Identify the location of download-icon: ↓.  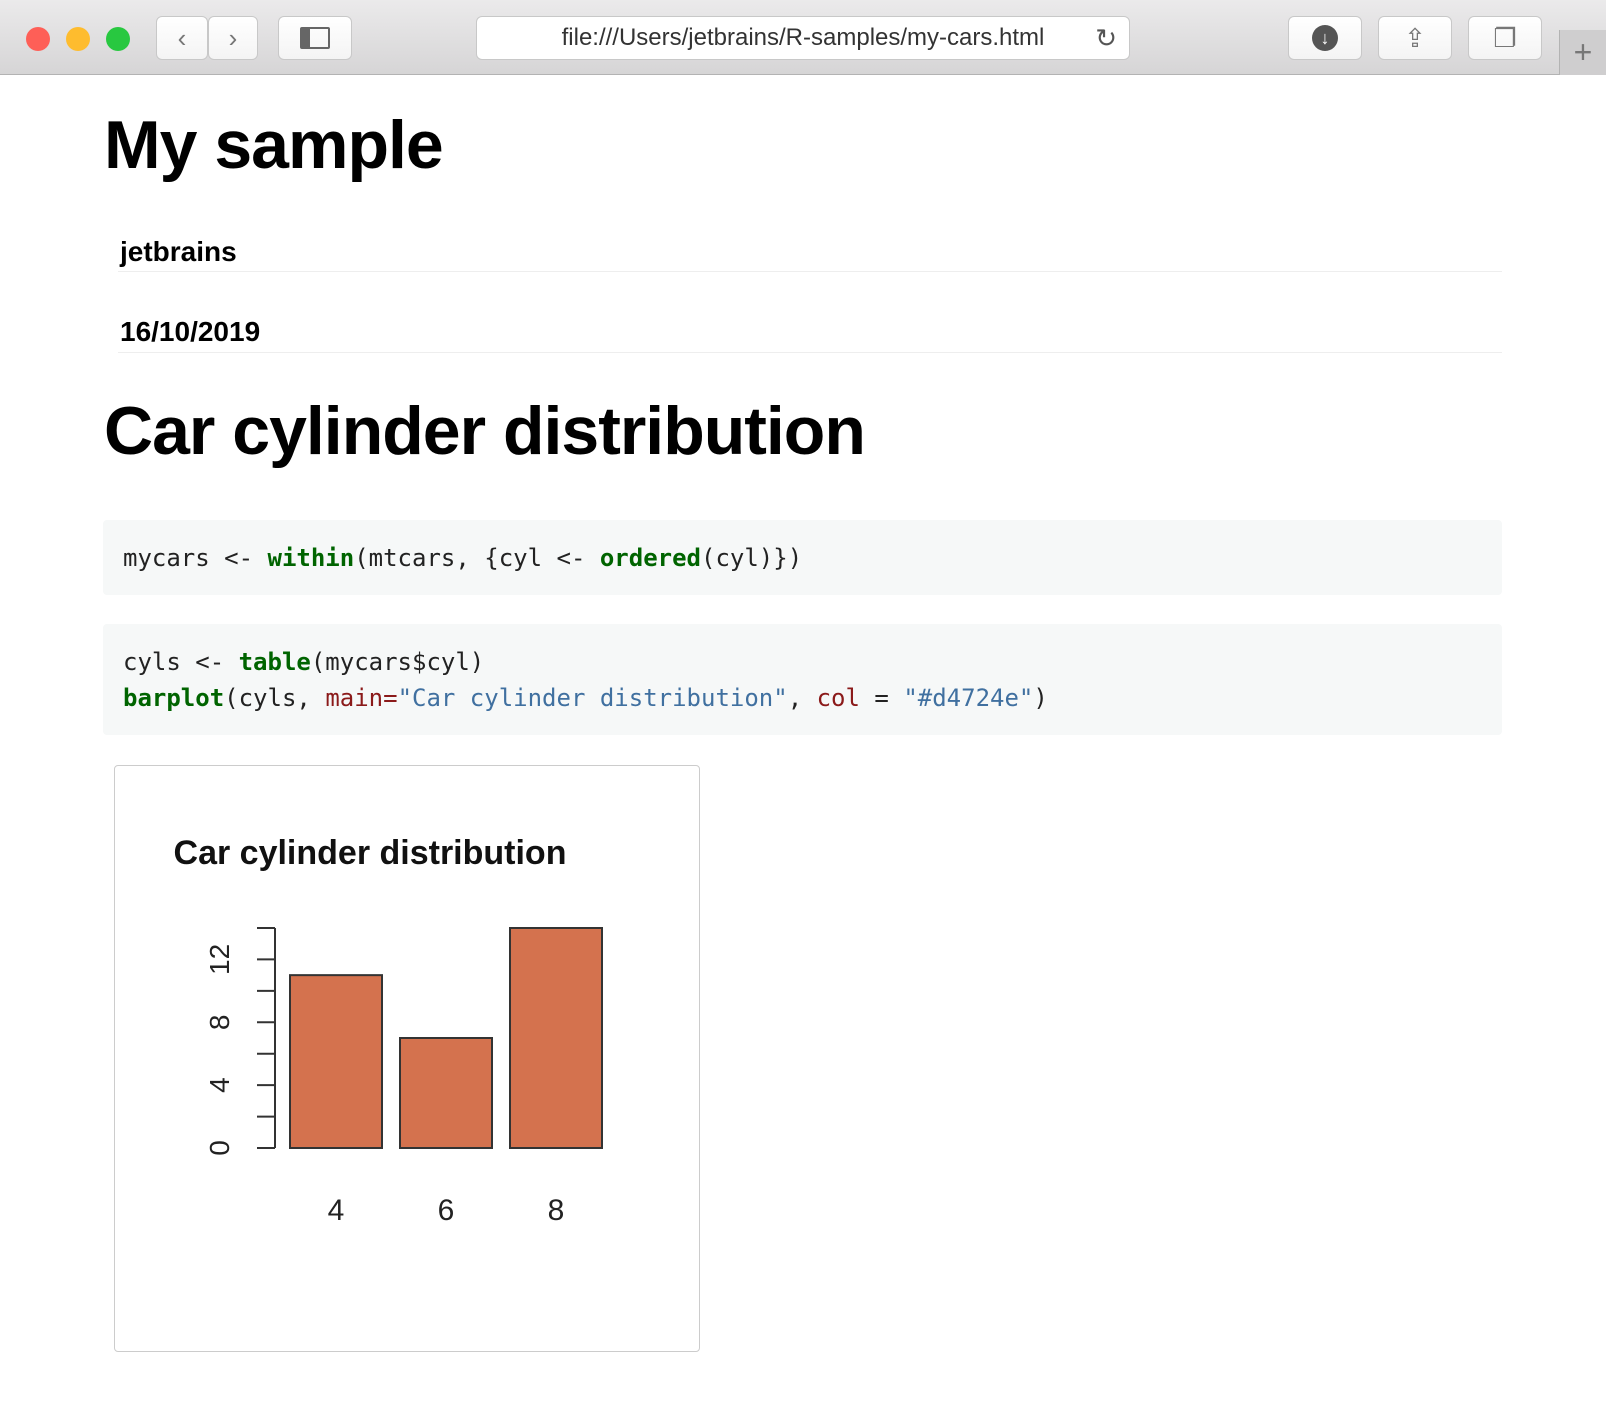
(1325, 38).